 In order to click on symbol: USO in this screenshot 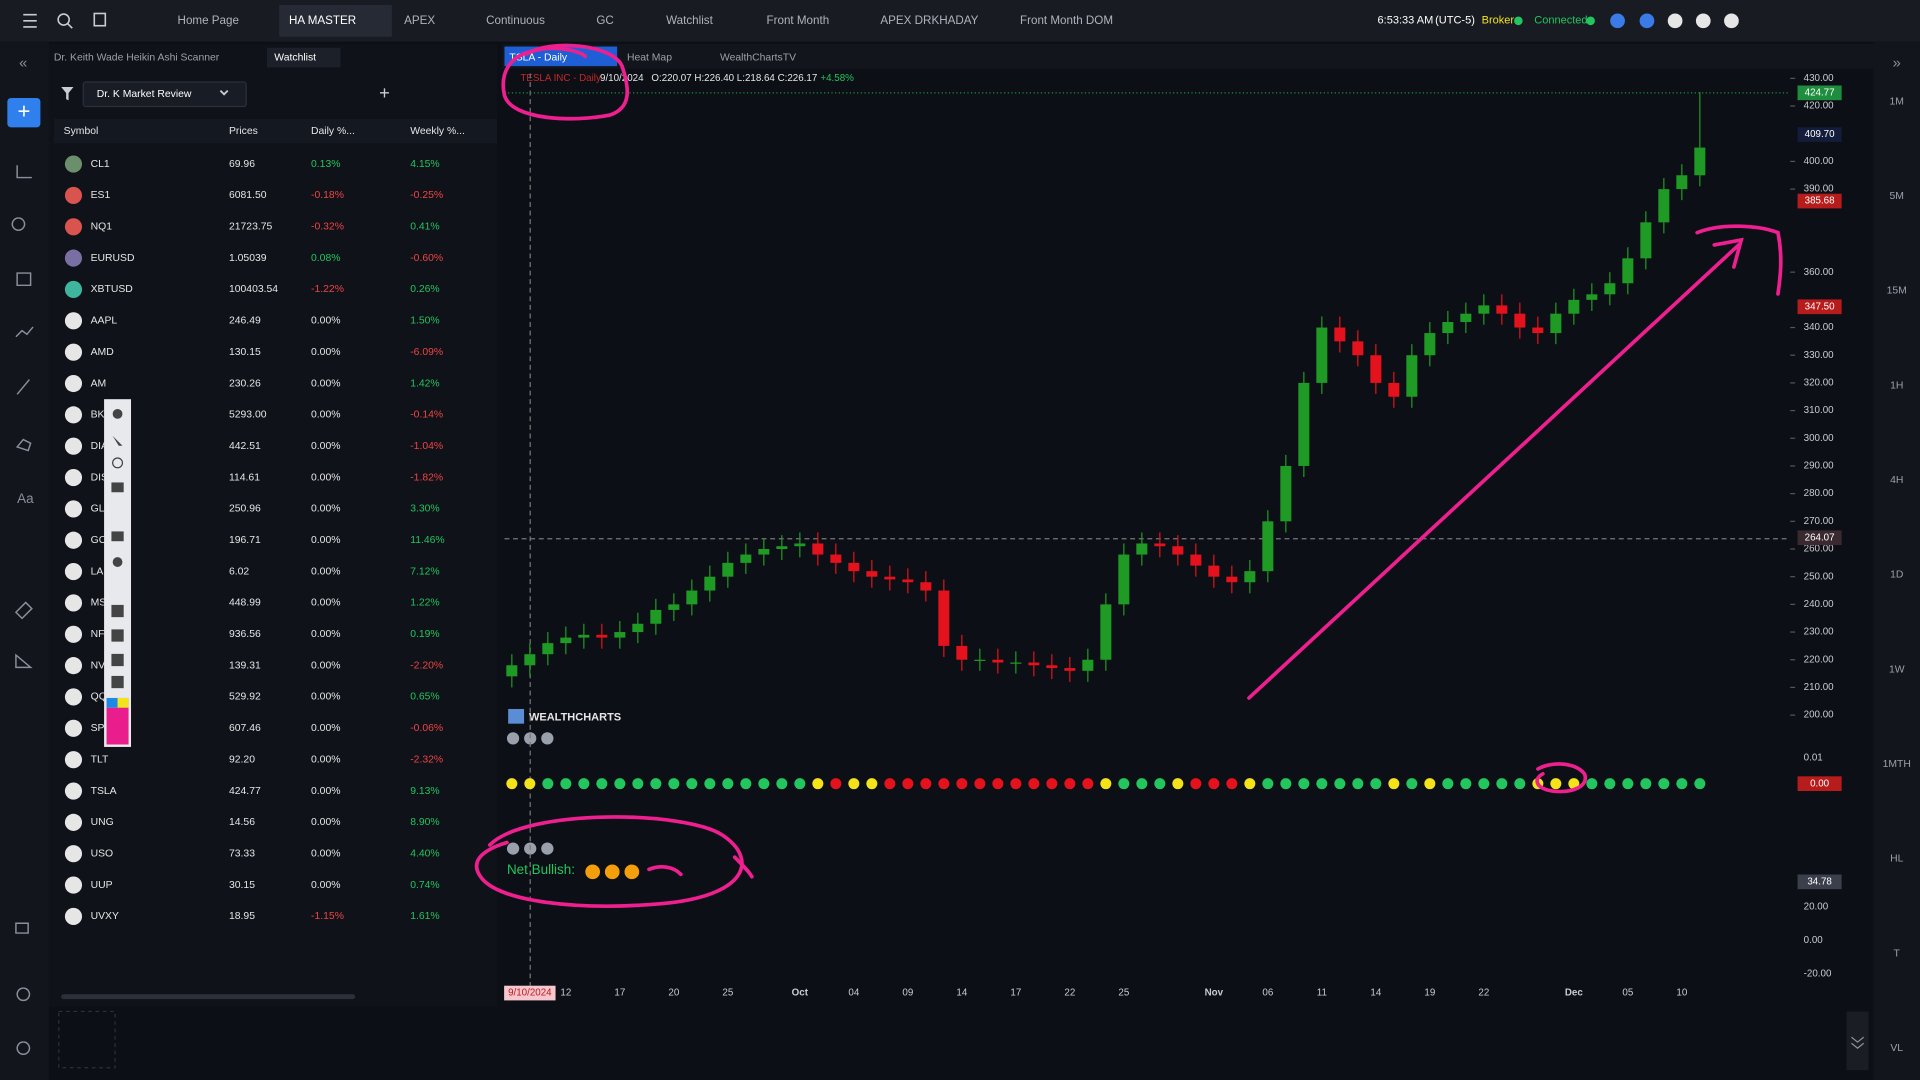, I will do `click(102, 853)`.